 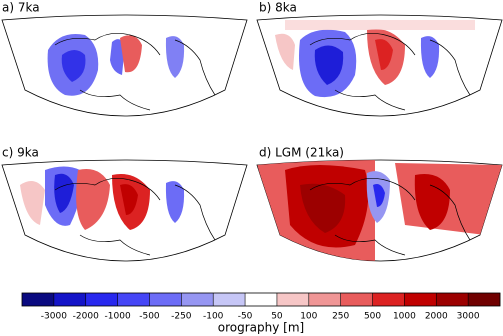 I want to click on colorbar-label: orography [m], so click(x=261, y=328).